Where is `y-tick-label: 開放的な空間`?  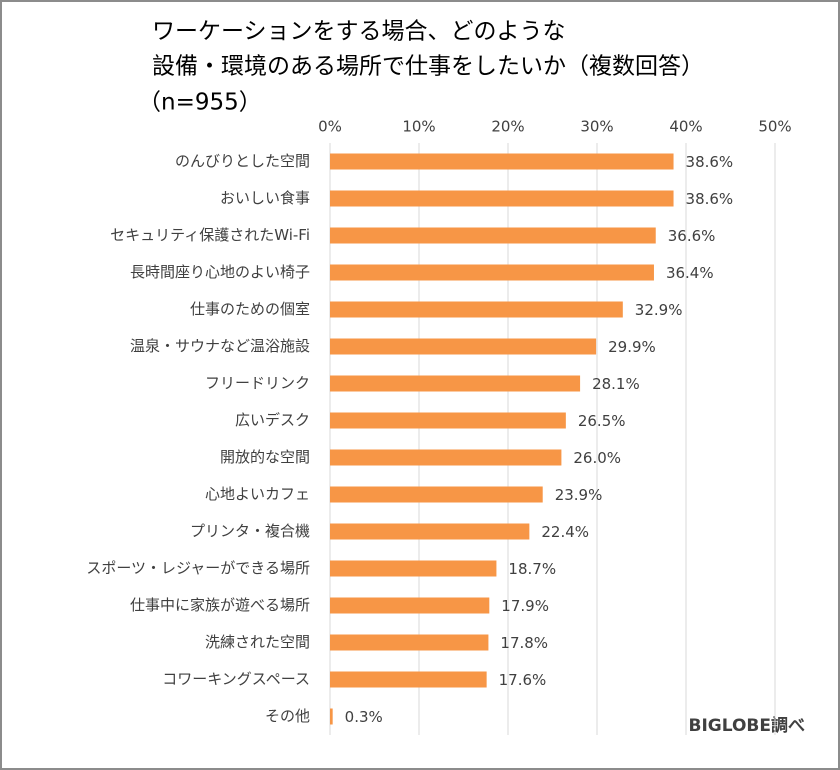
y-tick-label: 開放的な空間 is located at coordinates (265, 457).